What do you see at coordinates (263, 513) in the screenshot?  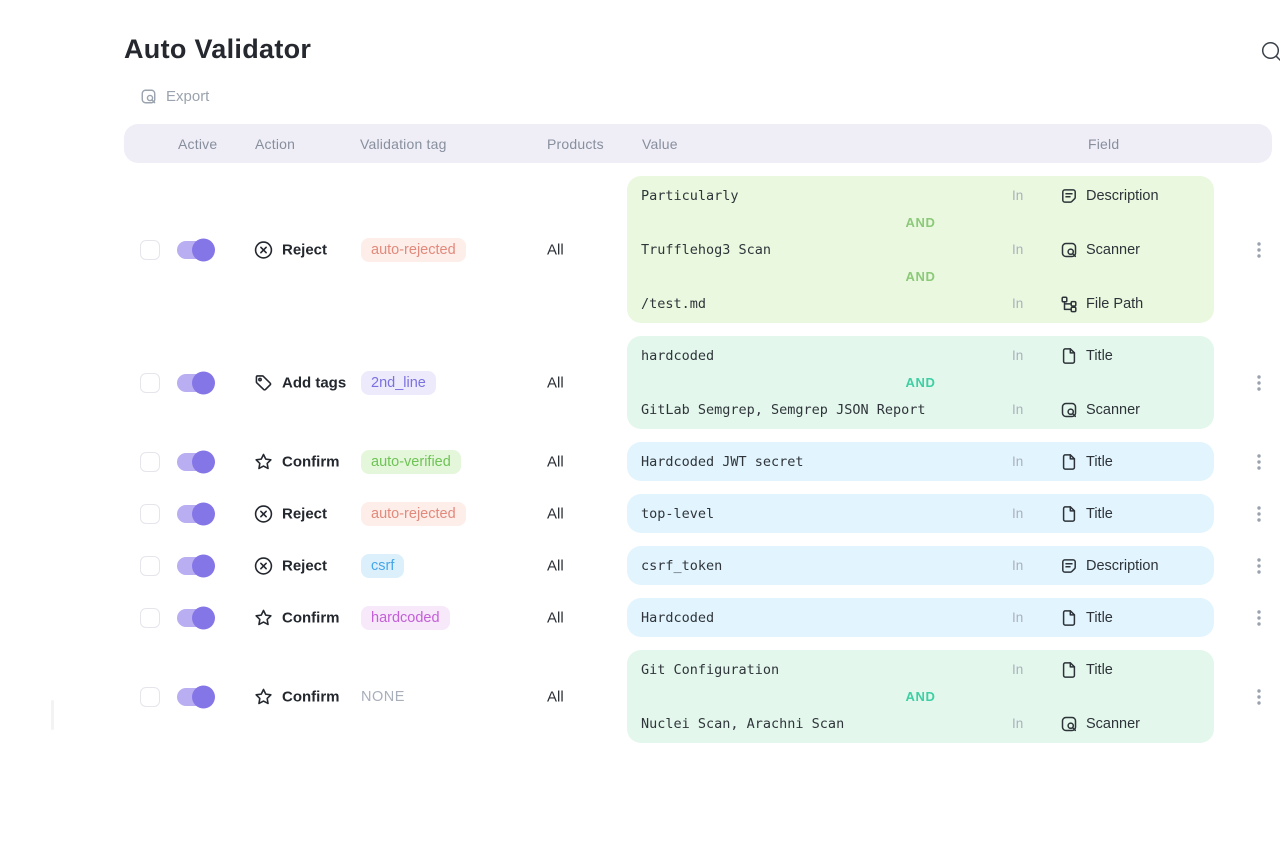 I see `reject-icon` at bounding box center [263, 513].